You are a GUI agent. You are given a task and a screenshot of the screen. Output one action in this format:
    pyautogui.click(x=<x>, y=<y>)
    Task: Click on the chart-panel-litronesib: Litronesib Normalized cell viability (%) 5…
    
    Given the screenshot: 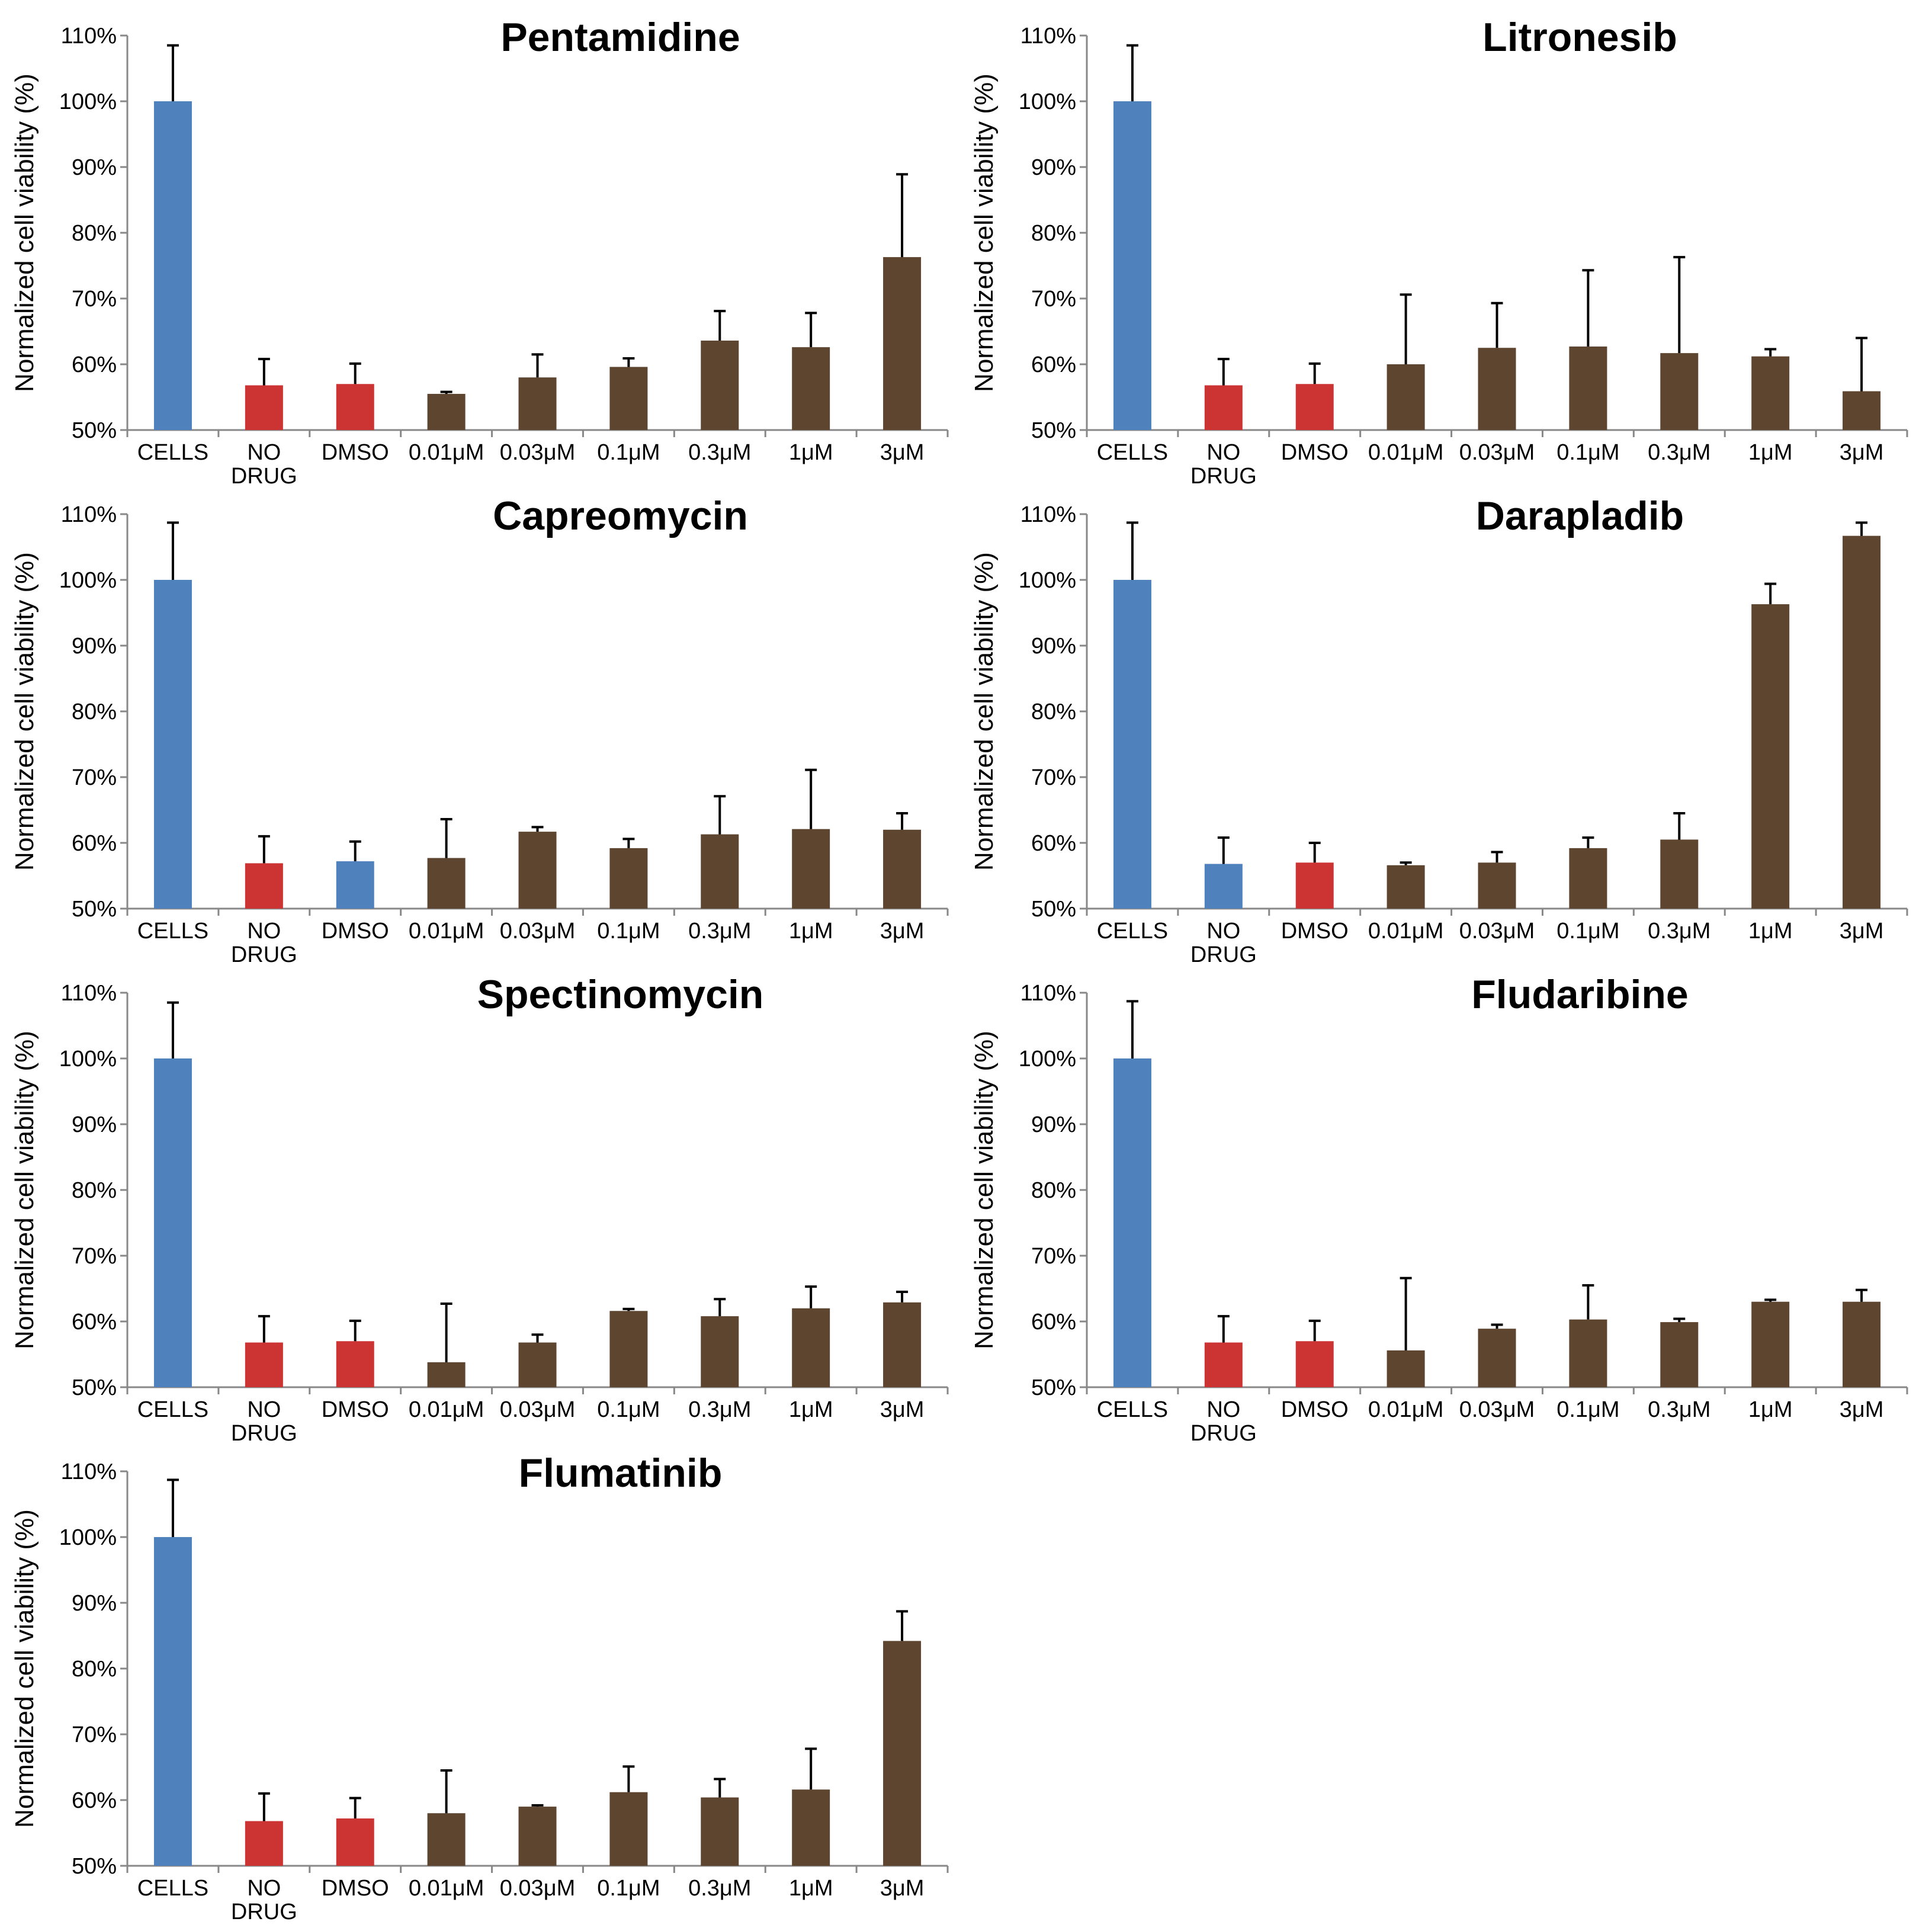 What is the action you would take?
    pyautogui.click(x=1439, y=252)
    